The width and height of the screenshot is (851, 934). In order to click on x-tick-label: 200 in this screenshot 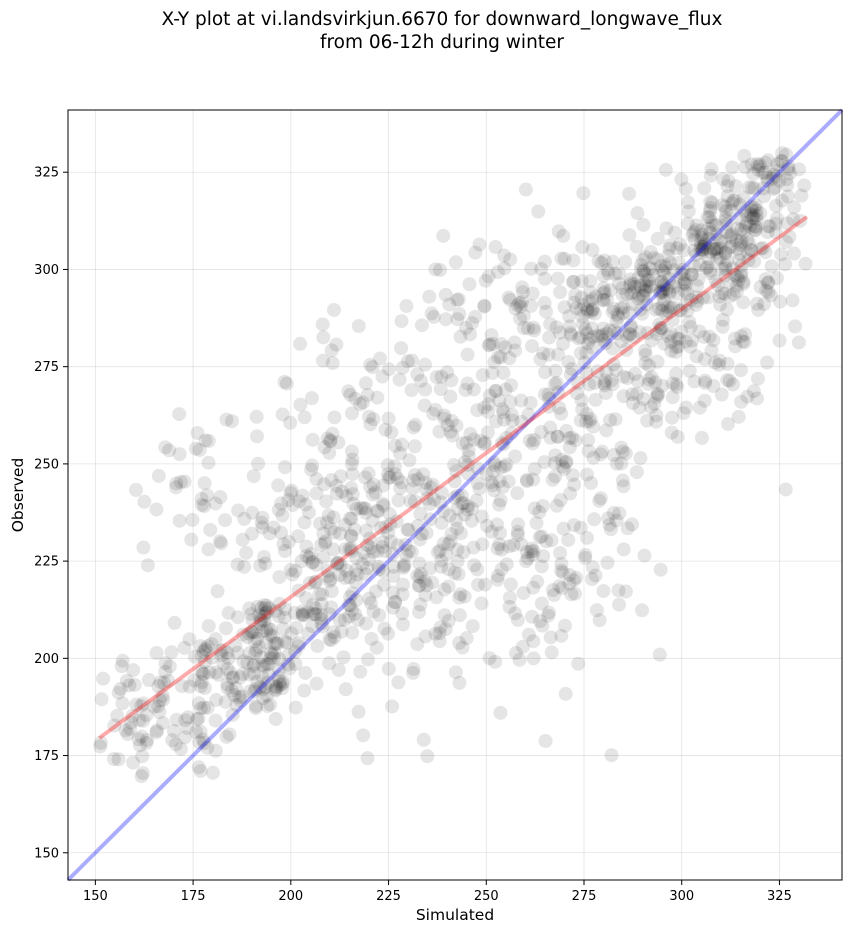, I will do `click(290, 896)`.